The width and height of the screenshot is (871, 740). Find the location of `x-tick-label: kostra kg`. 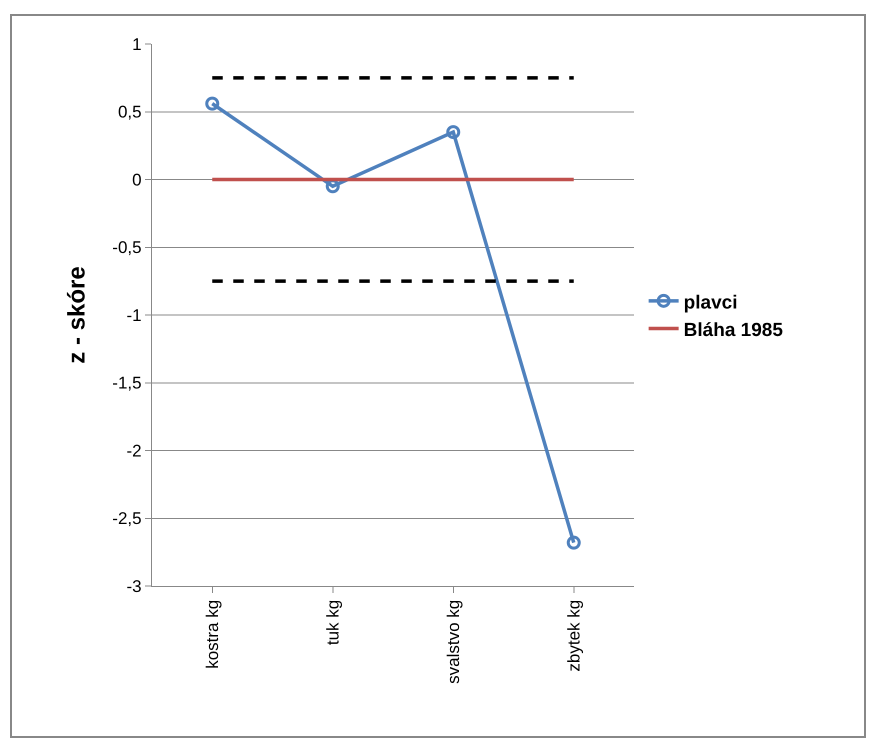

x-tick-label: kostra kg is located at coordinates (212, 634).